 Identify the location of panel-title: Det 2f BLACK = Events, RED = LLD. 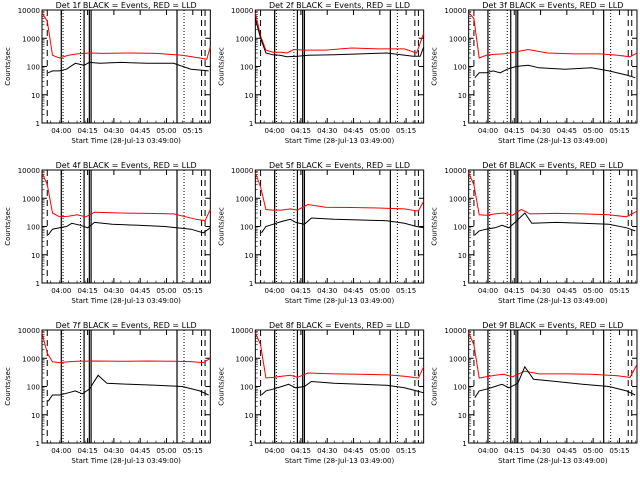
(339, 5).